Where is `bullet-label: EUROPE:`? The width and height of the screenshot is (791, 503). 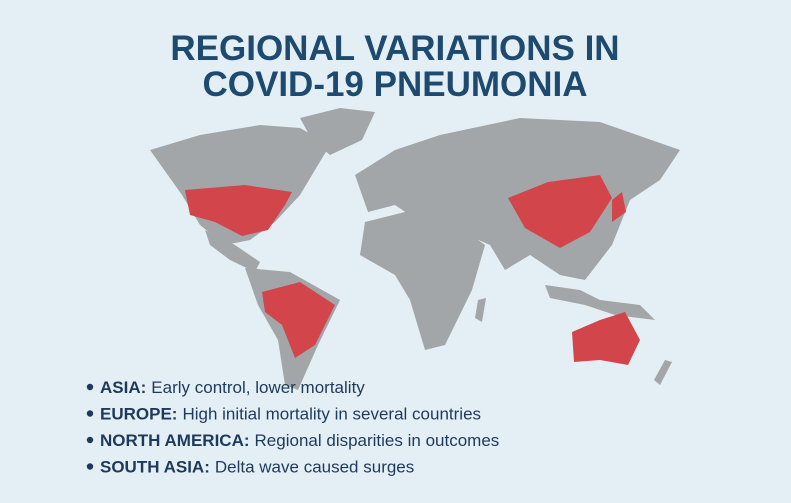 bullet-label: EUROPE: is located at coordinates (138, 414).